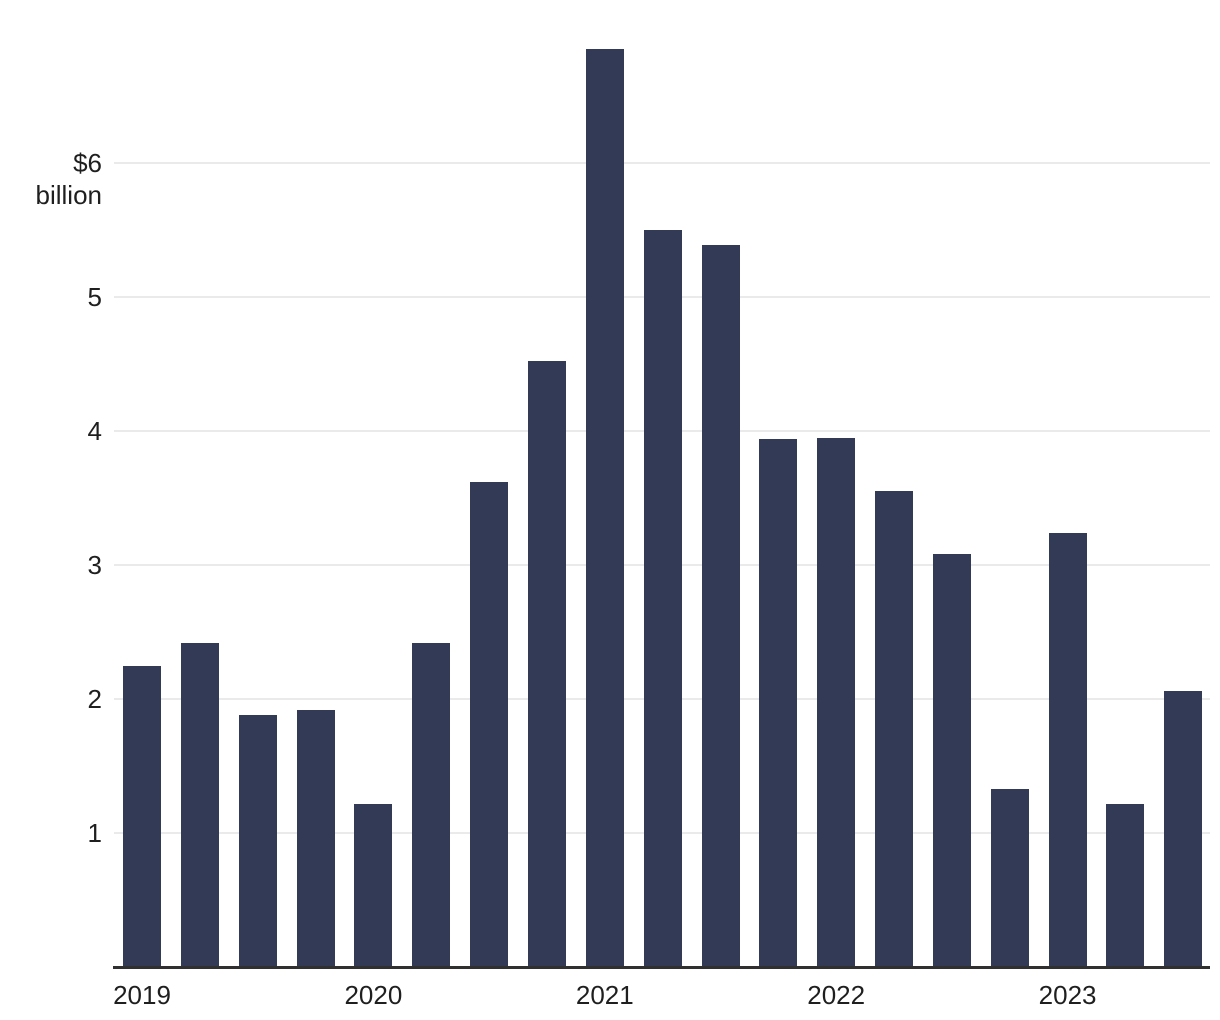 This screenshot has height=1020, width=1220. Describe the element at coordinates (373, 995) in the screenshot. I see `x-tick-label-2020: 2020` at that location.